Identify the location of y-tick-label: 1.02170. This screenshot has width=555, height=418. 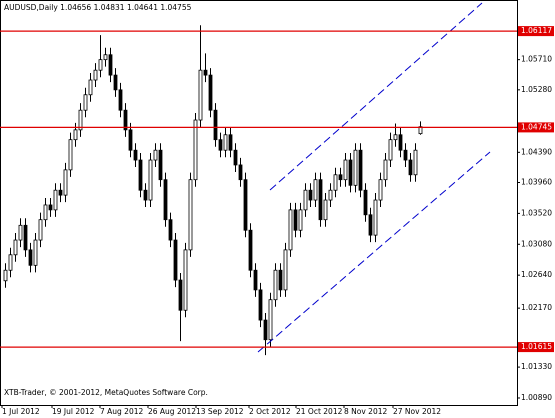
(536, 307).